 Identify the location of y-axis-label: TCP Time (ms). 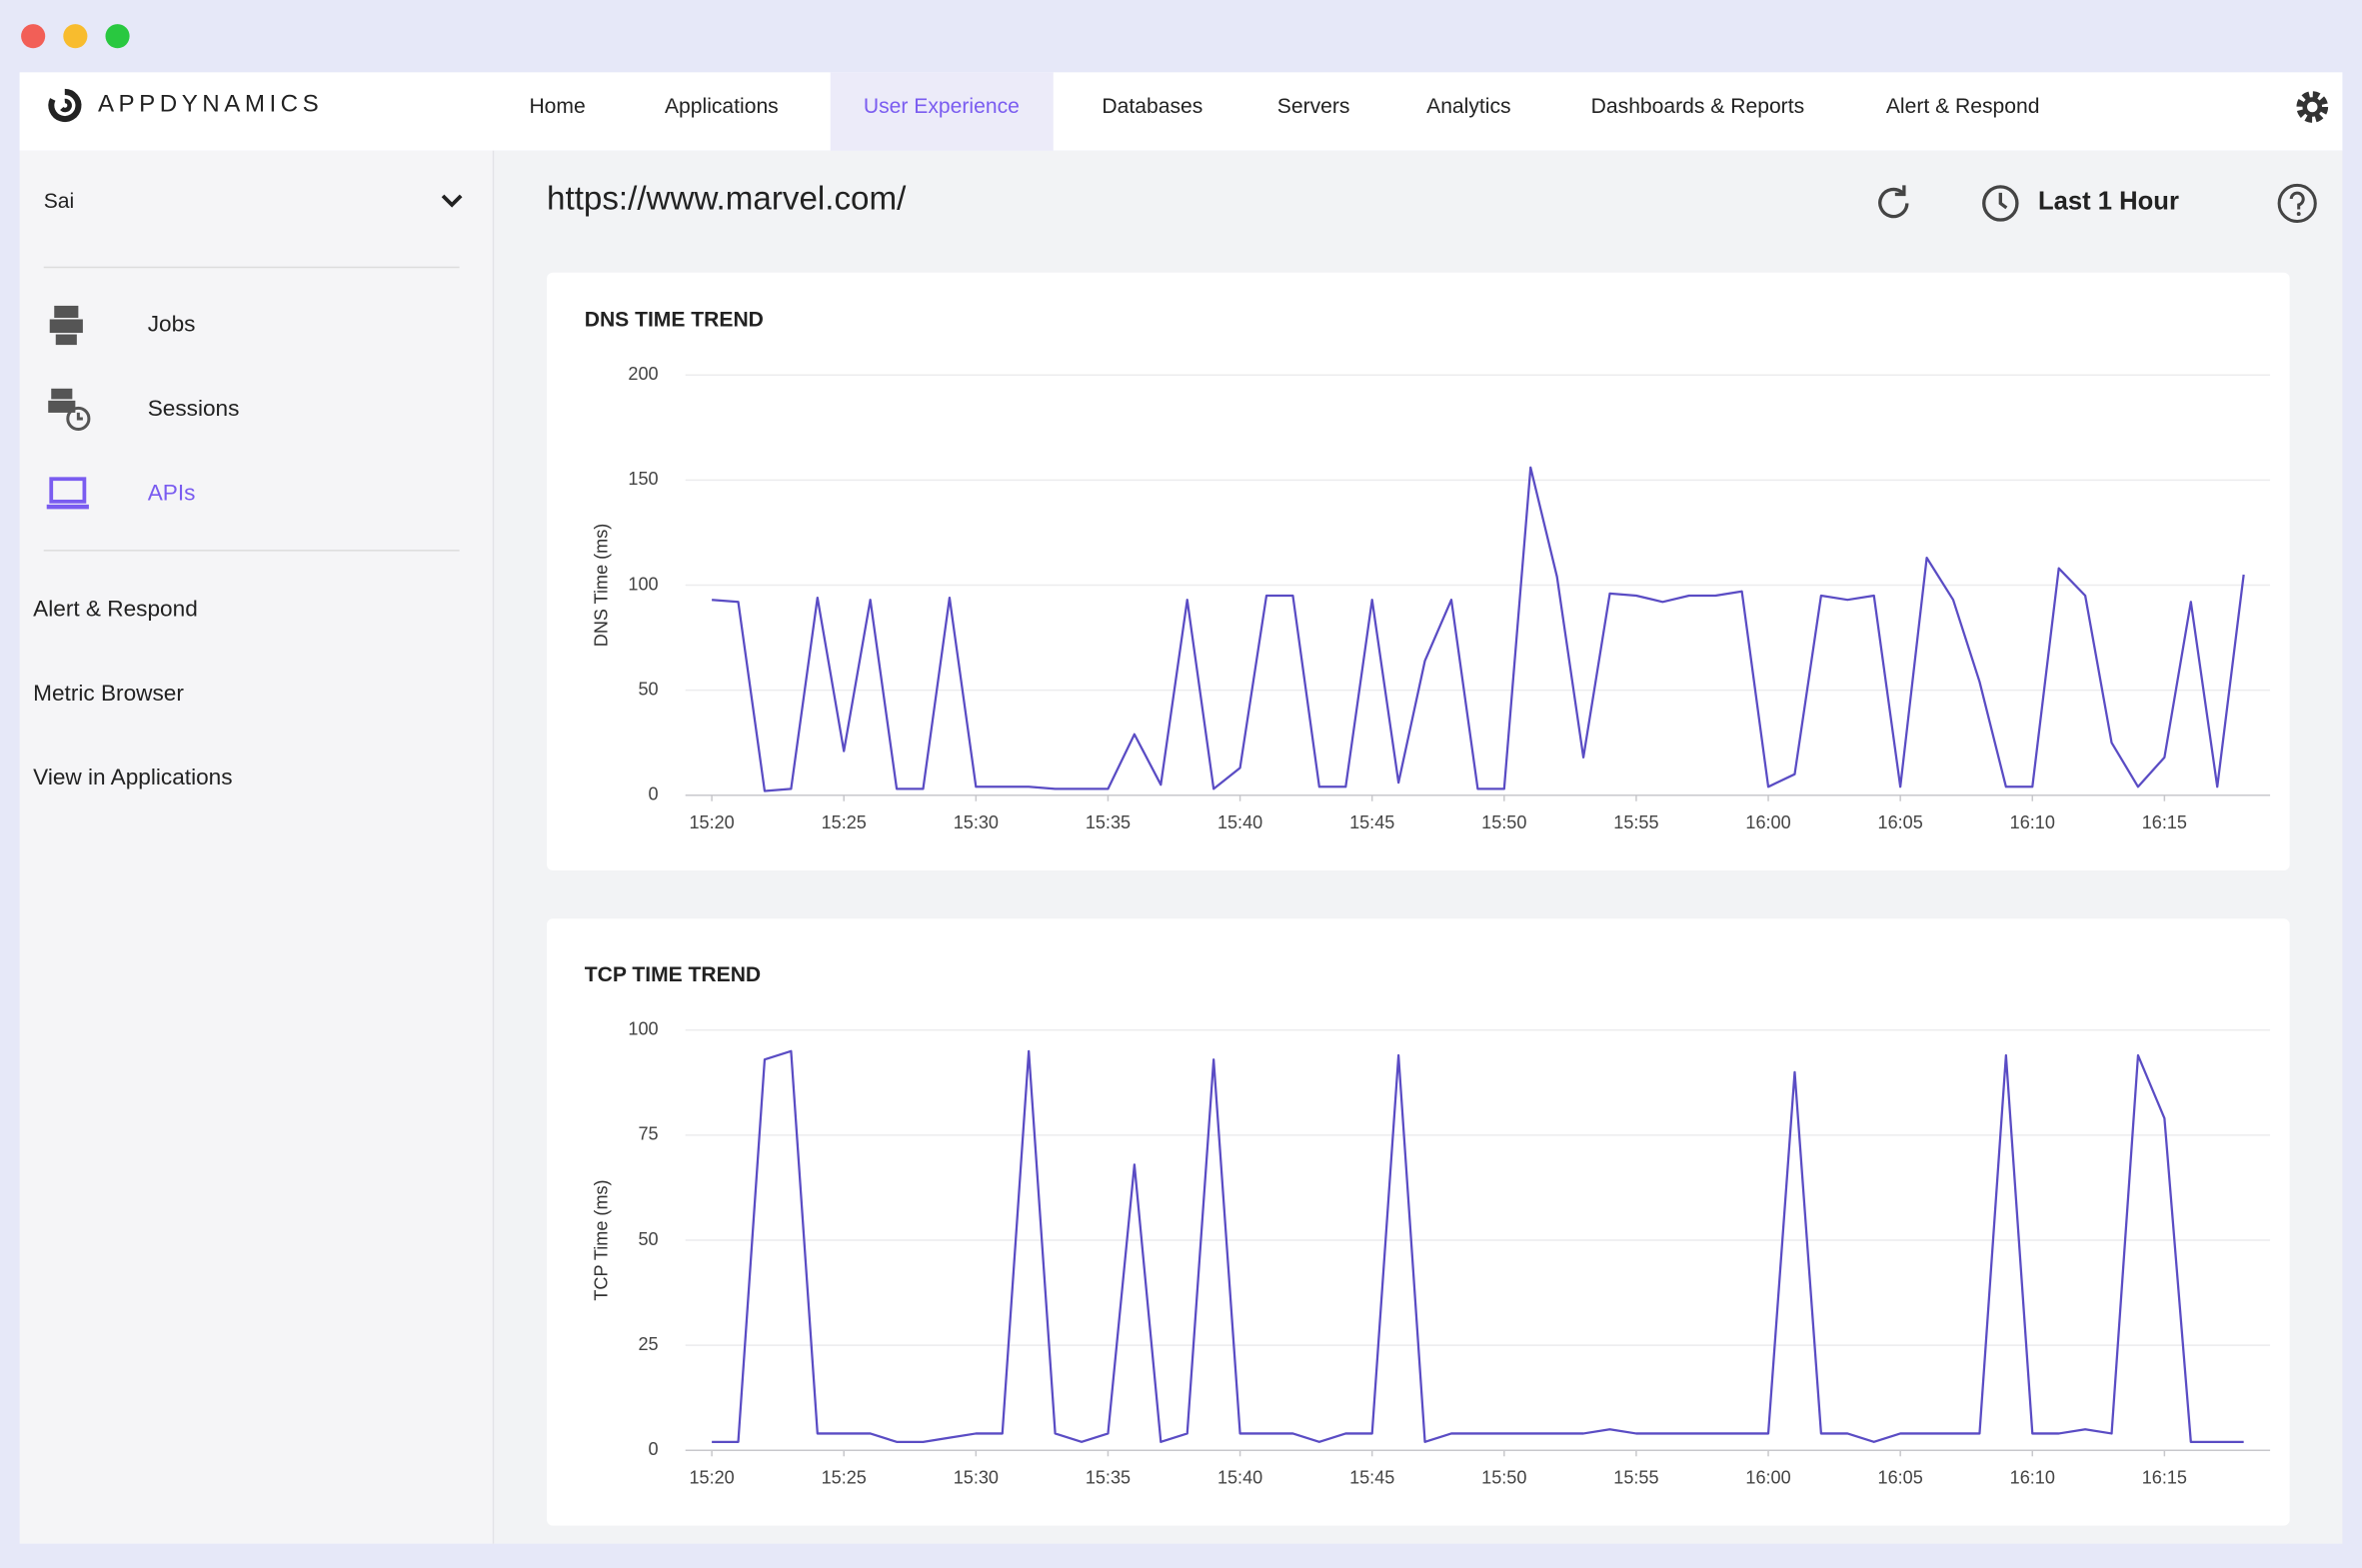
(602, 1240).